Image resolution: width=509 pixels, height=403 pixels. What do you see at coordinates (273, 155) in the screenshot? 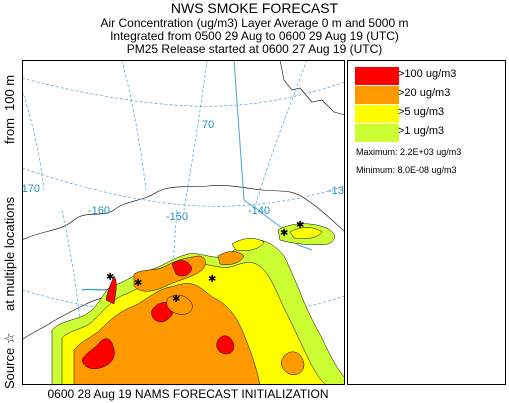
I see `canada-border` at bounding box center [273, 155].